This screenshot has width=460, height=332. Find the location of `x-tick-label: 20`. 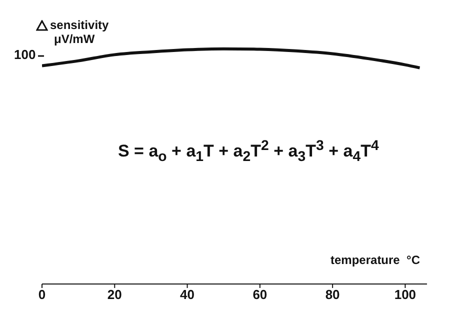

x-tick-label: 20 is located at coordinates (114, 294).